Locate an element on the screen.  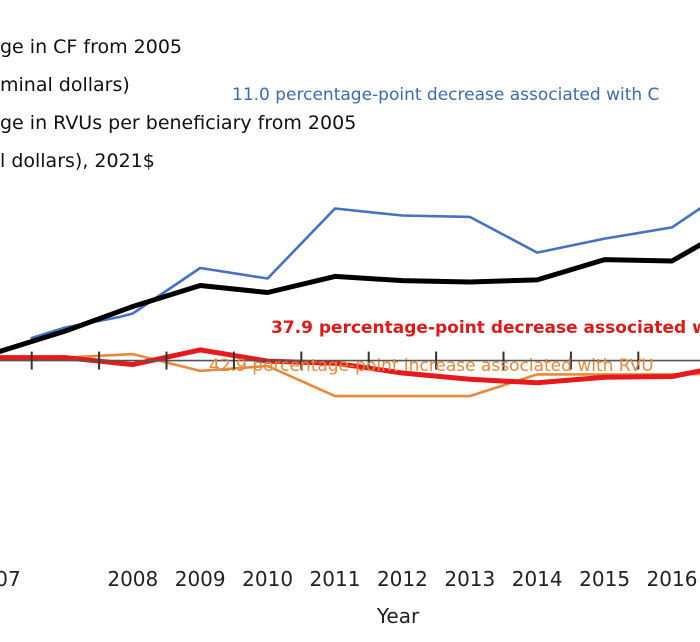
x-tick-label: 2011 is located at coordinates (335, 579).